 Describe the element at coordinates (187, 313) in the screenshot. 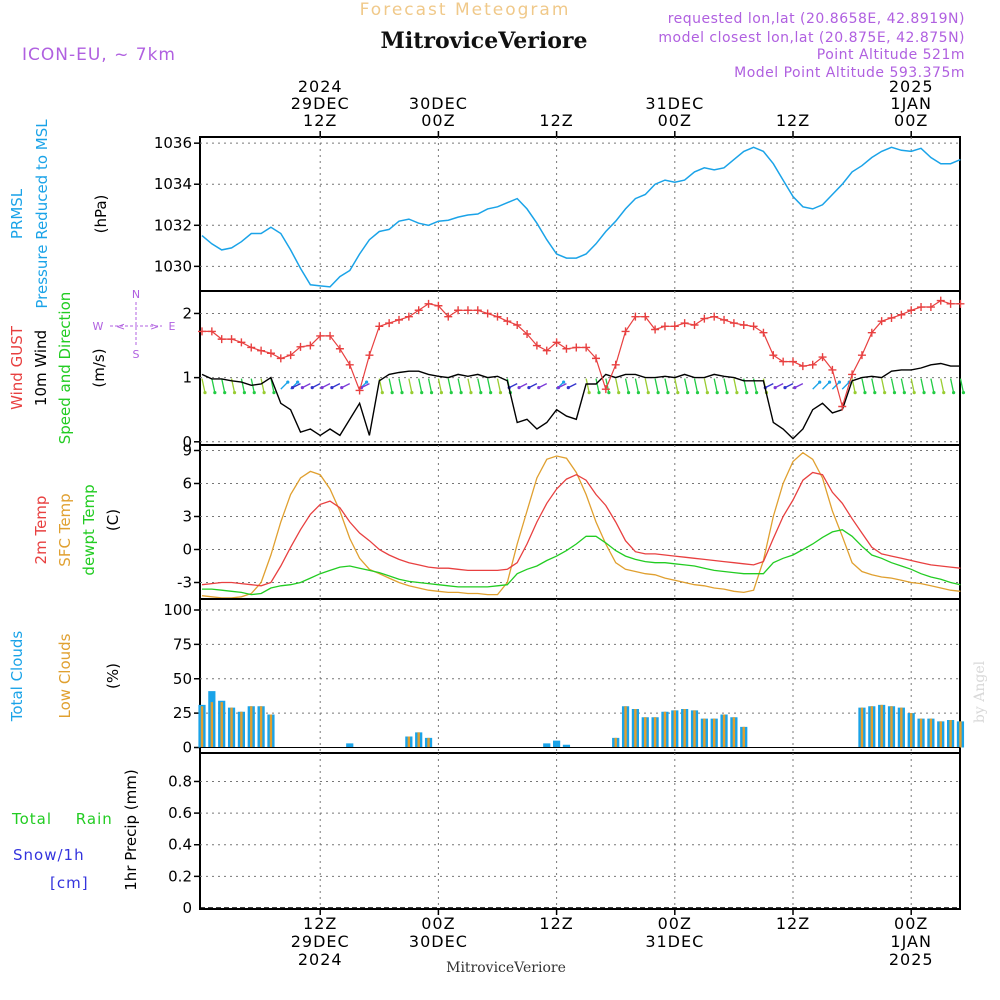

I see `y-tick-label: 2` at that location.